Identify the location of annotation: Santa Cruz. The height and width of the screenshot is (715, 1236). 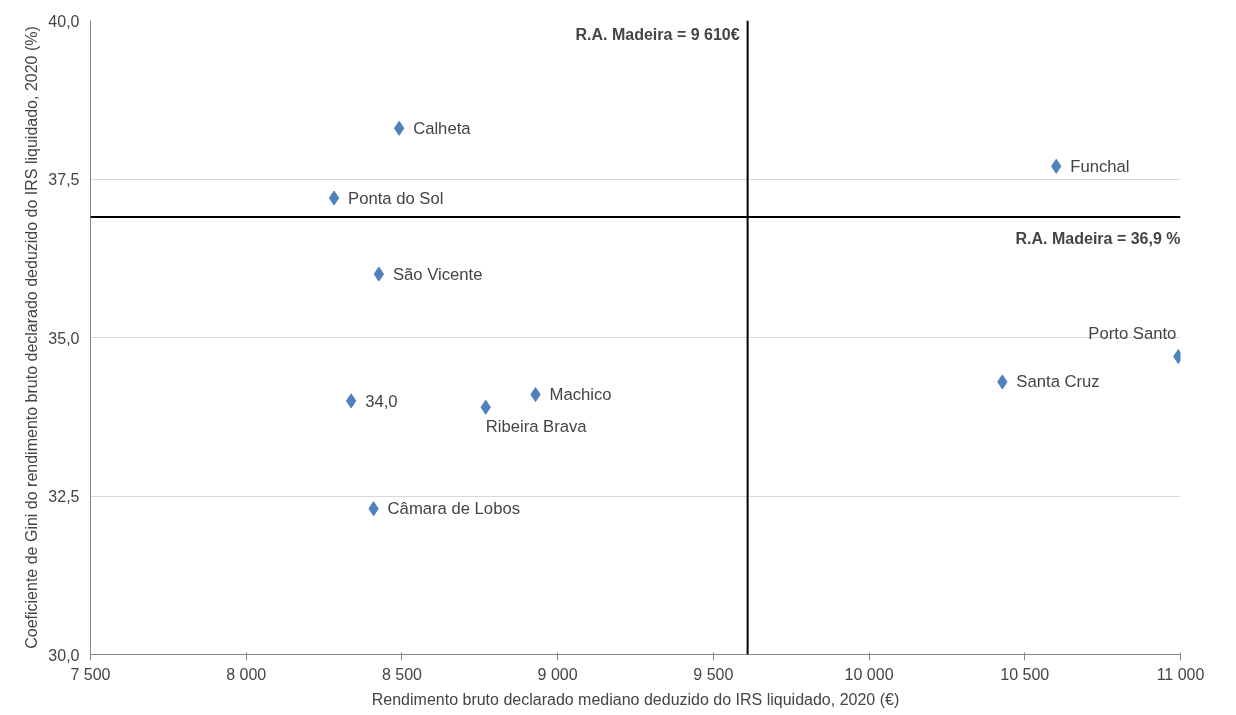
(1058, 382).